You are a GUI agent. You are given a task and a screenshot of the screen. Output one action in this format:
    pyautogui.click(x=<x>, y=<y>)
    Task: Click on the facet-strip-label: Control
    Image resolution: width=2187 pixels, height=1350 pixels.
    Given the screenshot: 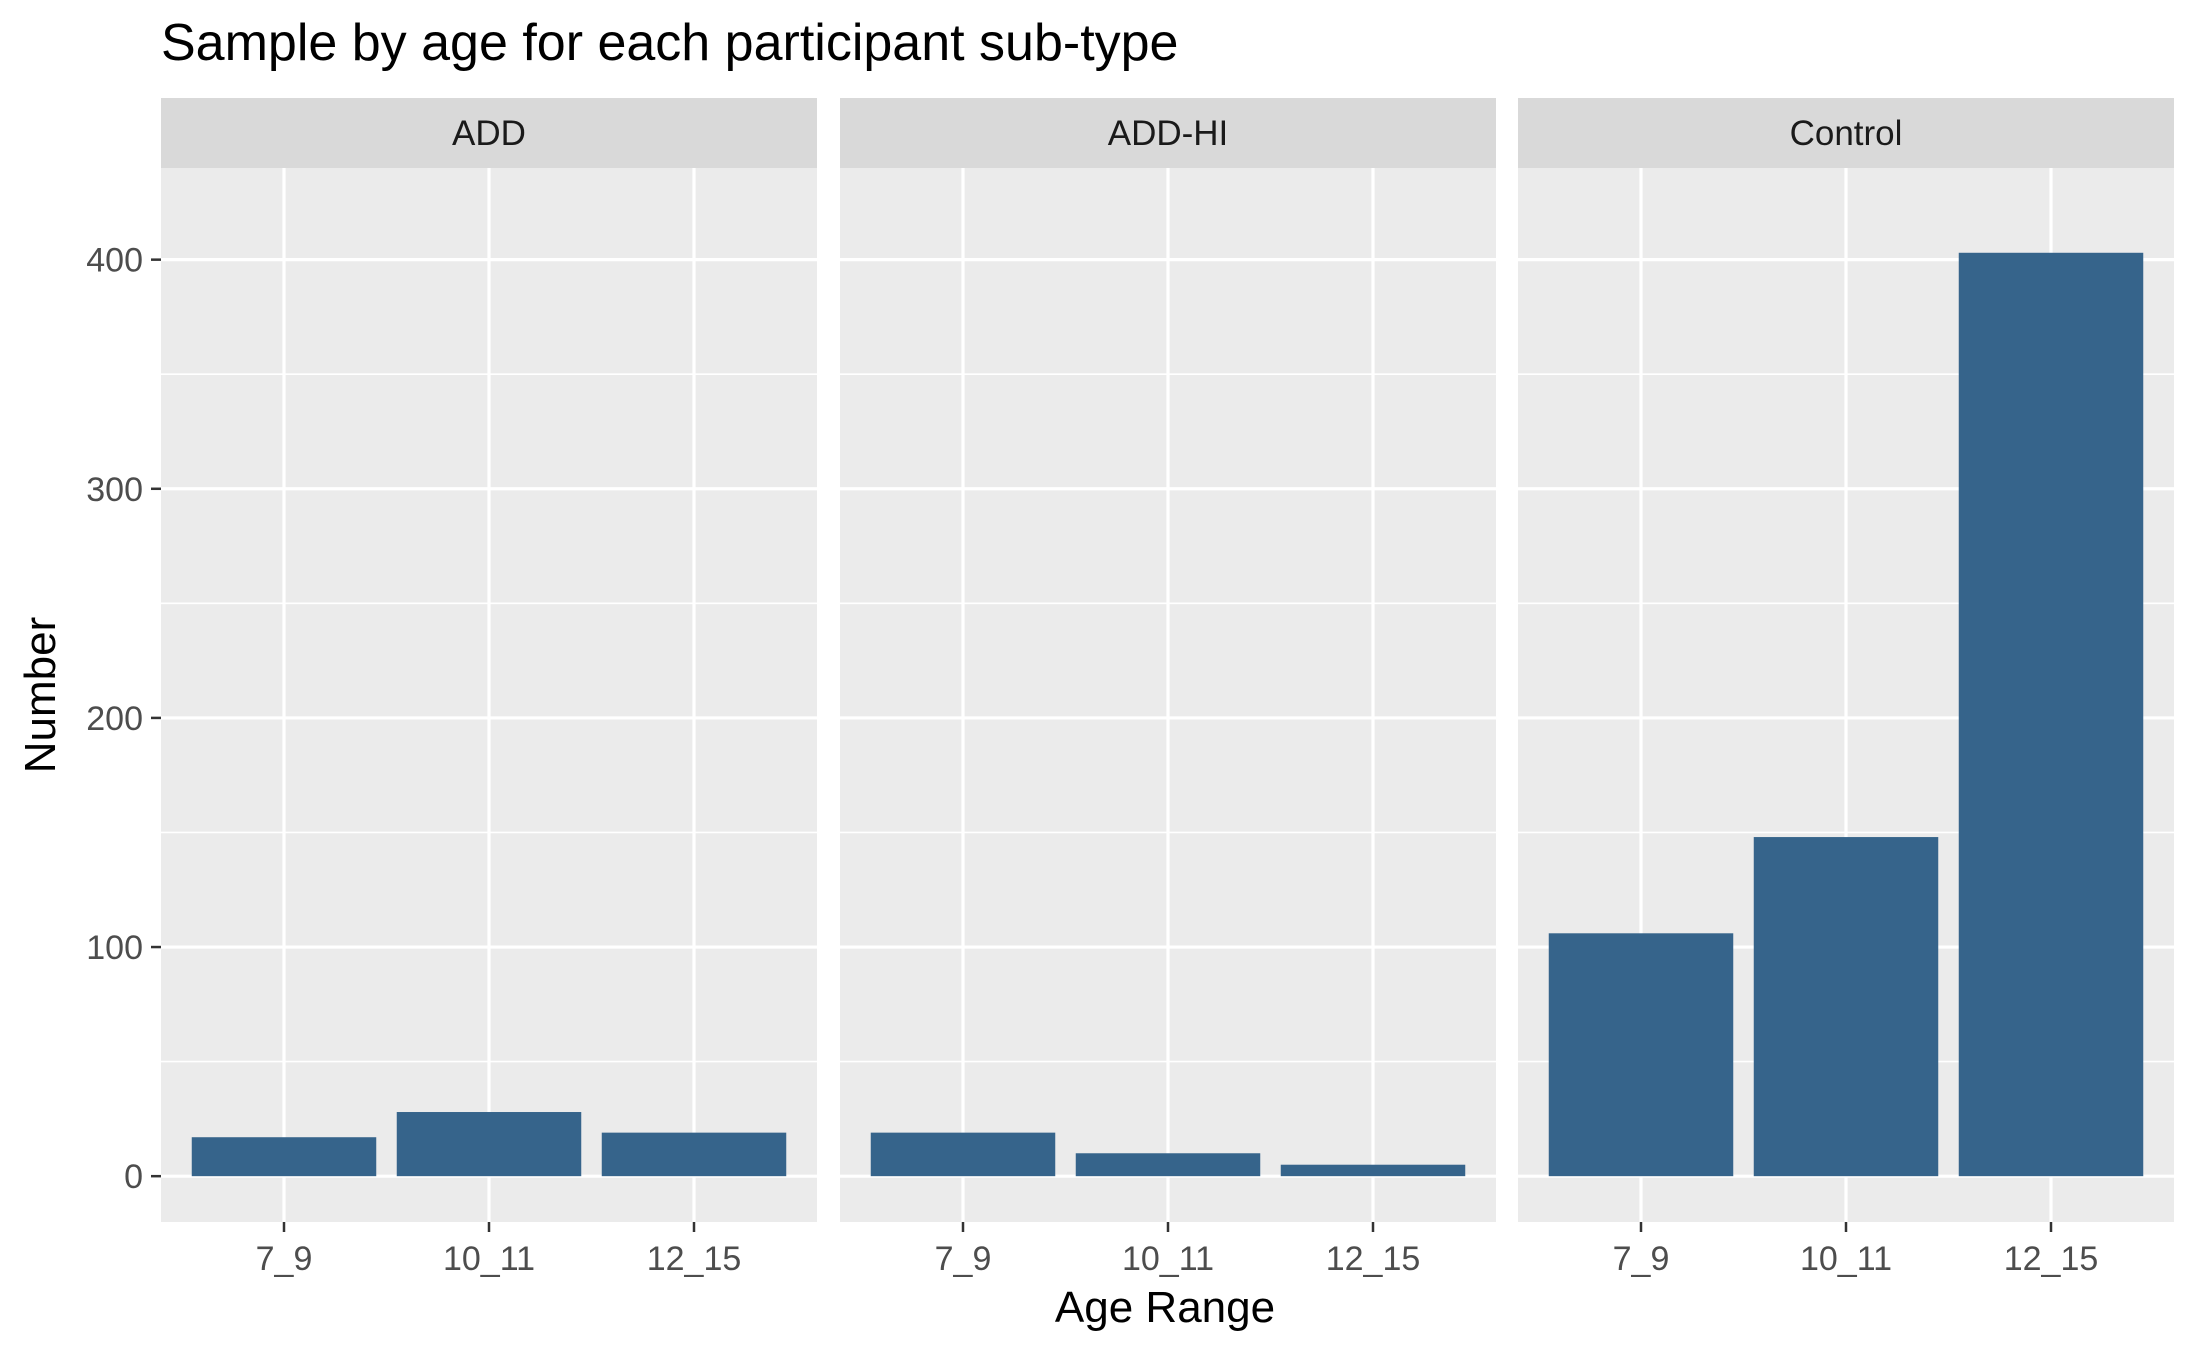 What is the action you would take?
    pyautogui.click(x=1846, y=133)
    